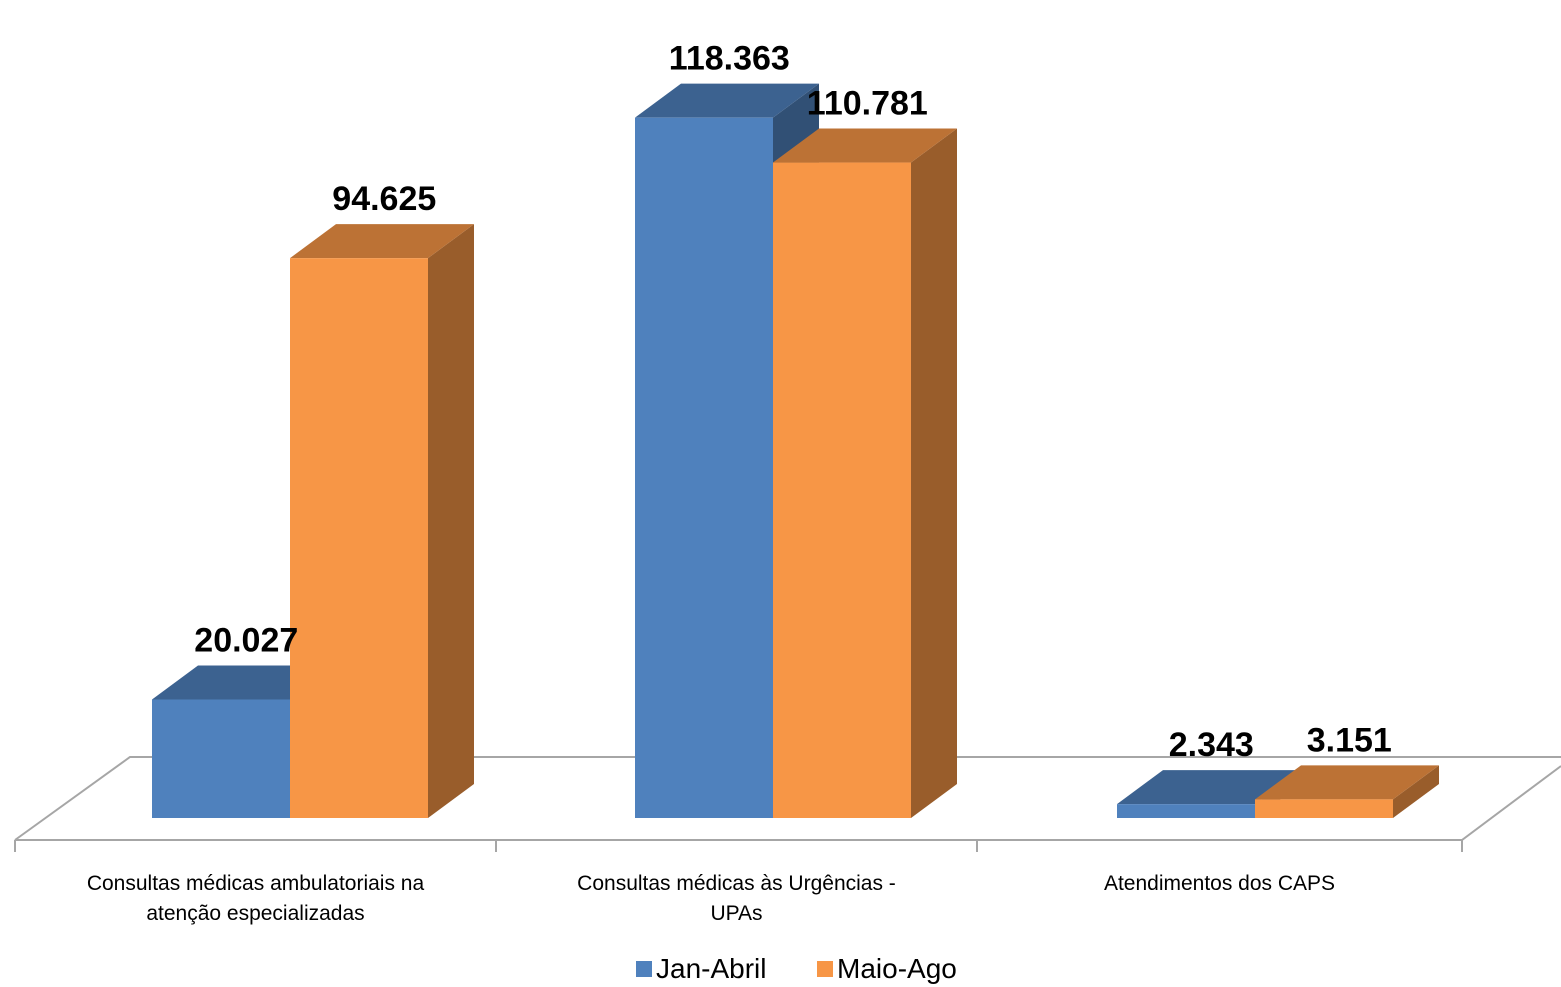  I want to click on legend-item-maio-ago: Maio-Ago, so click(887, 968).